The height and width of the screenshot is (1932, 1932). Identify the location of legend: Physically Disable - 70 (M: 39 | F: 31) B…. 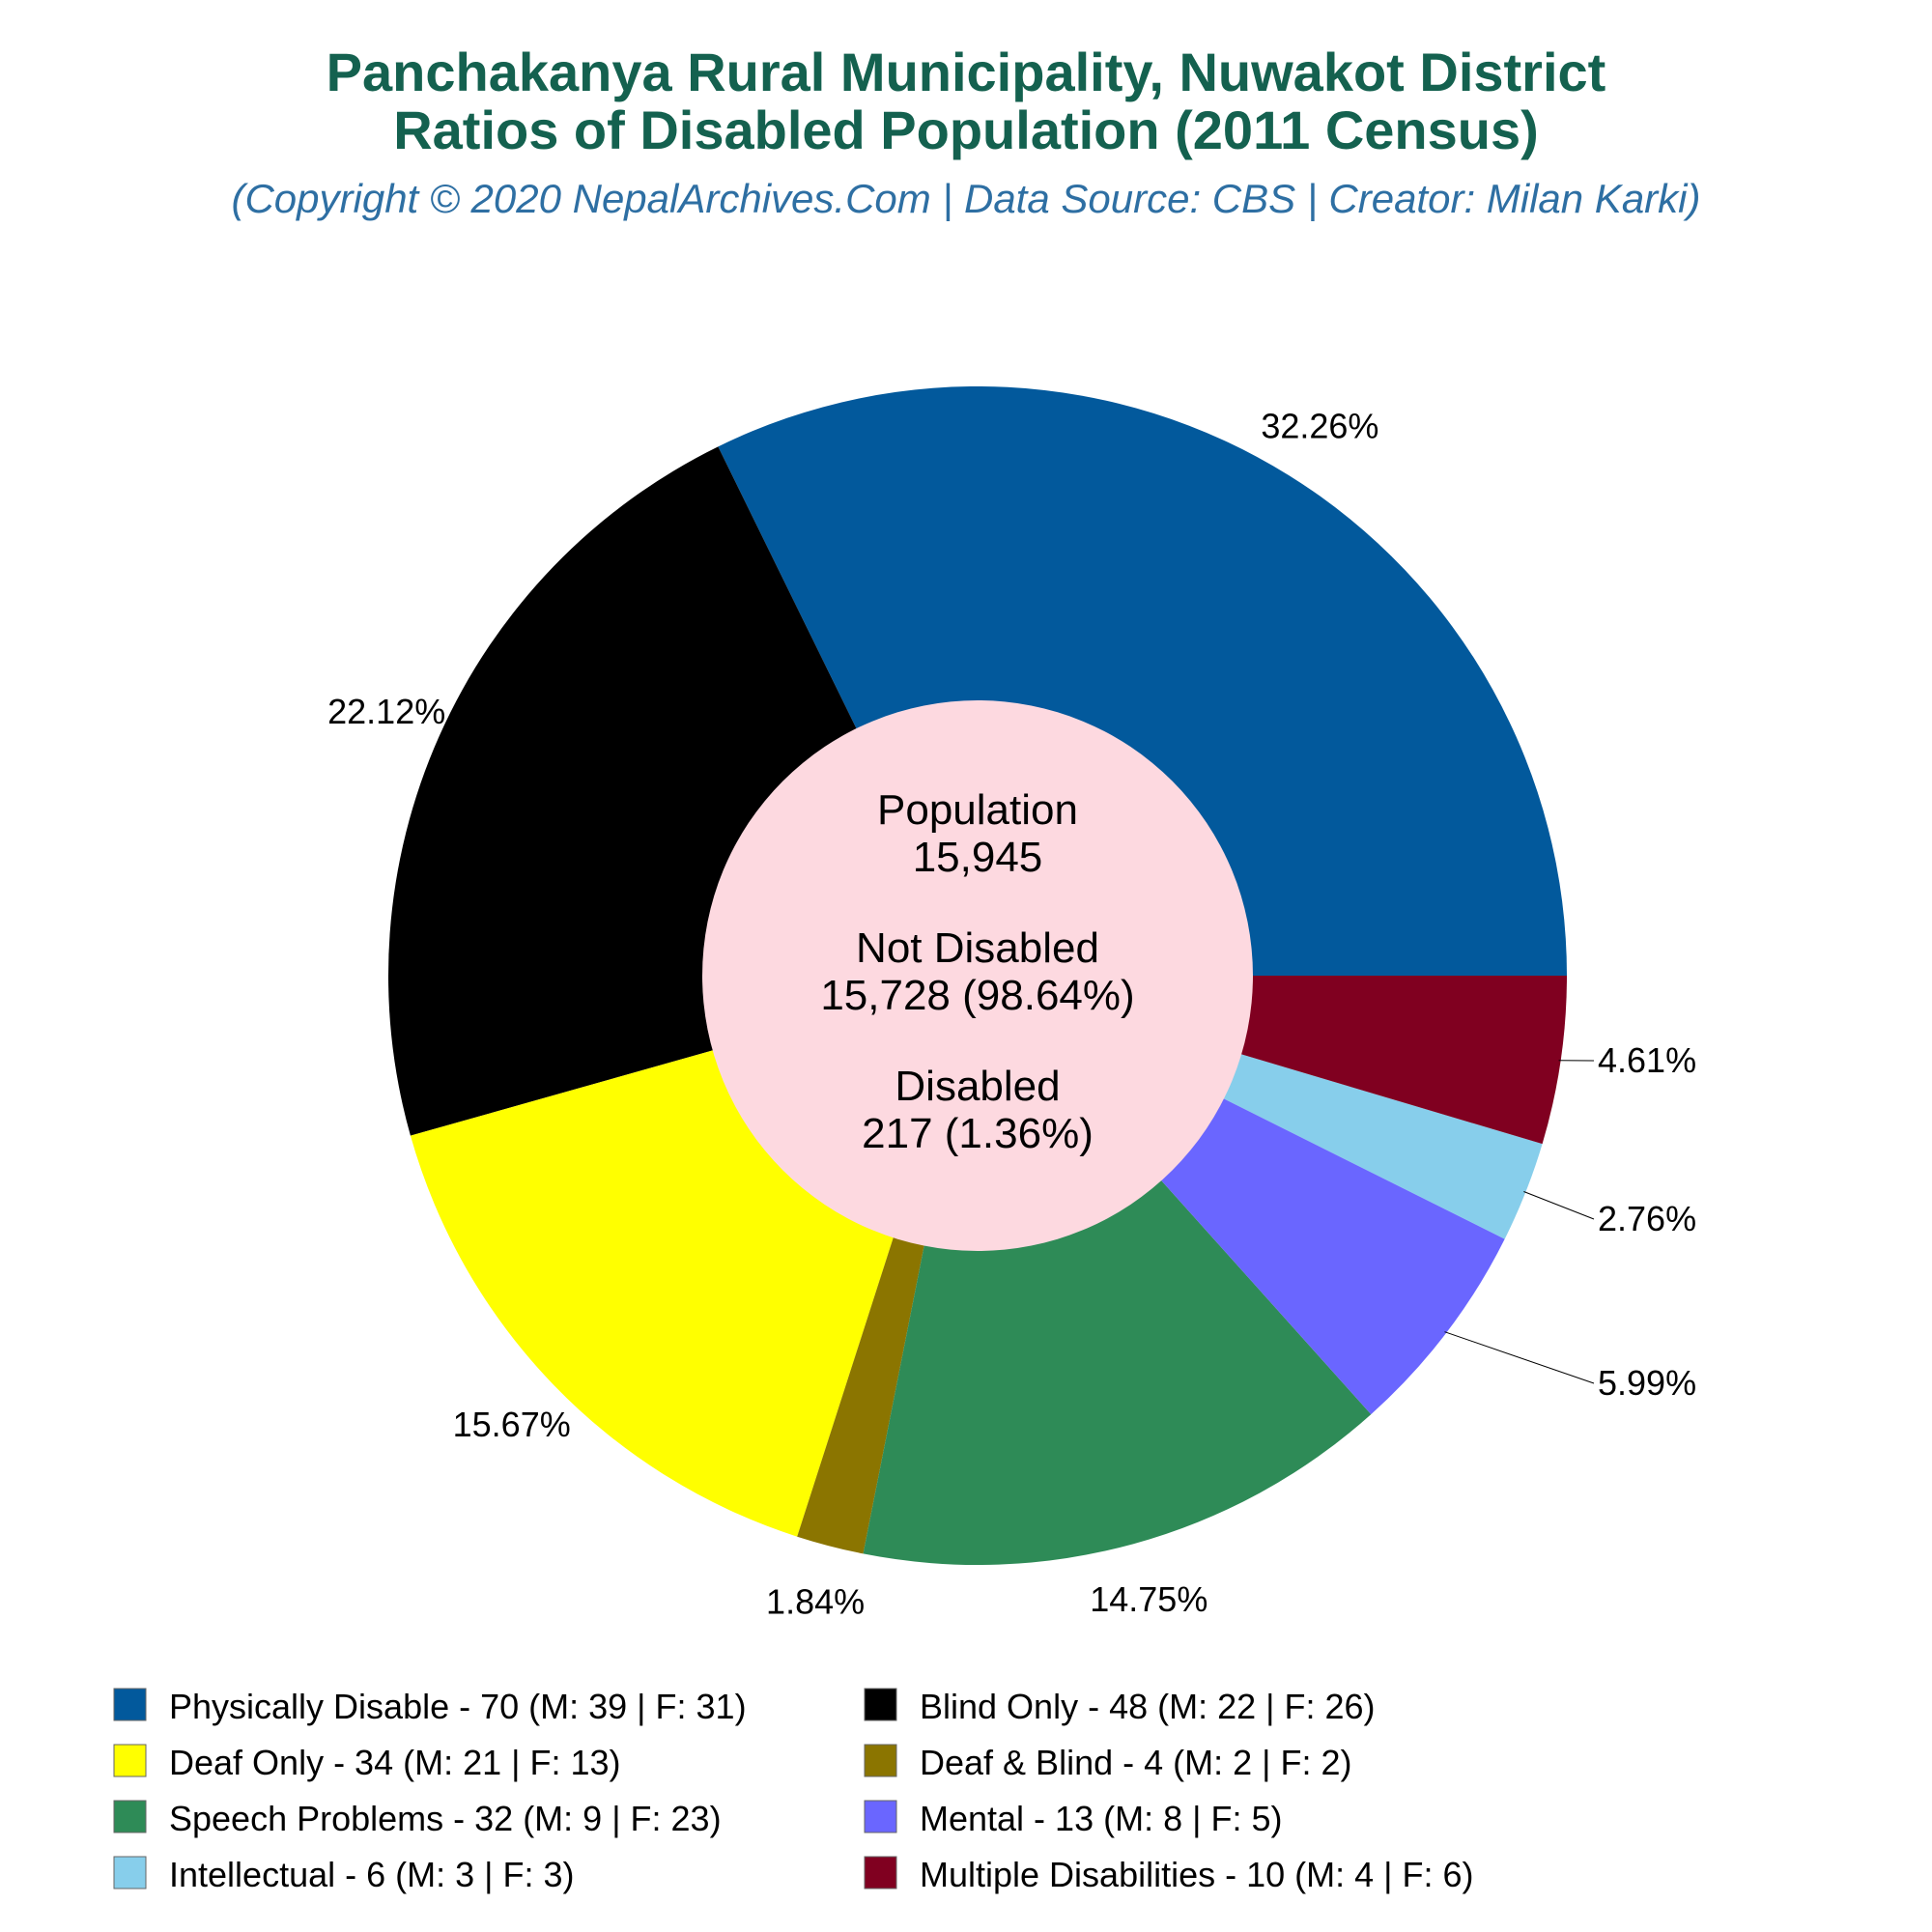
(793, 1790).